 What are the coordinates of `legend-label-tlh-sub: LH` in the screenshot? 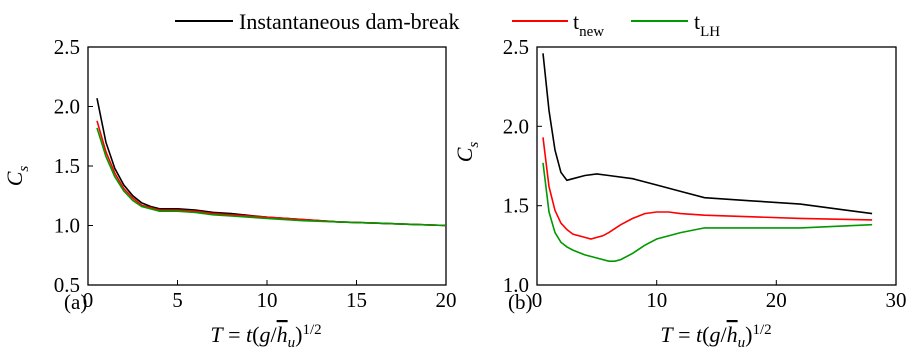 It's located at (710, 32).